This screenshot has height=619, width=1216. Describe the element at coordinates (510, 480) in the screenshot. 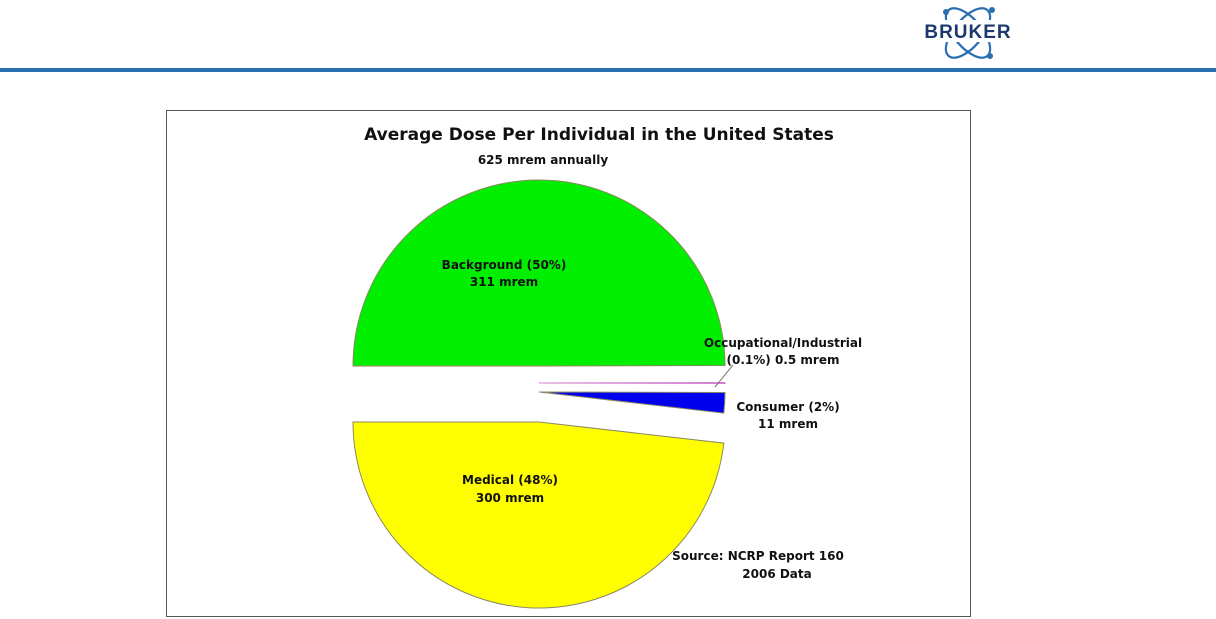

I see `medical-label: Medical (48%)` at that location.